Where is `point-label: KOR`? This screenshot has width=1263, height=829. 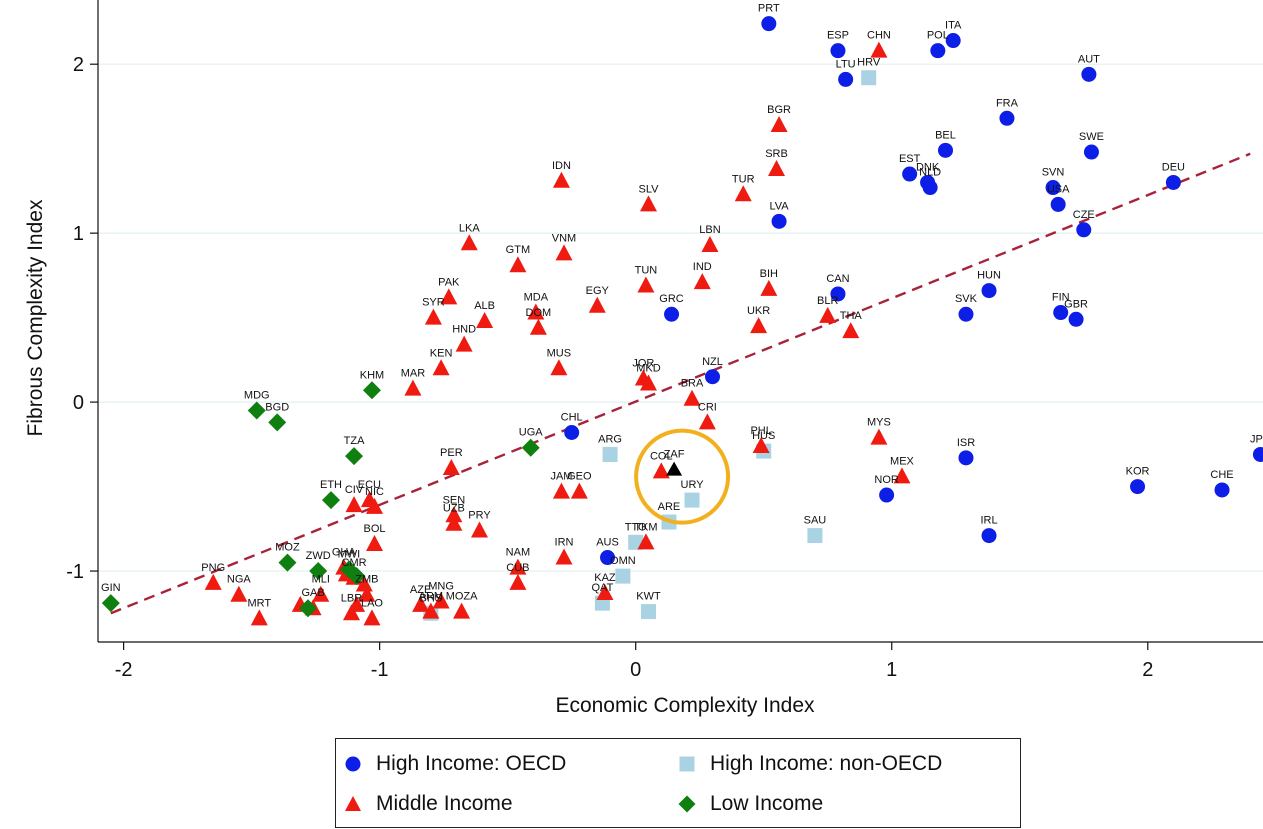
point-label: KOR is located at coordinates (1138, 472).